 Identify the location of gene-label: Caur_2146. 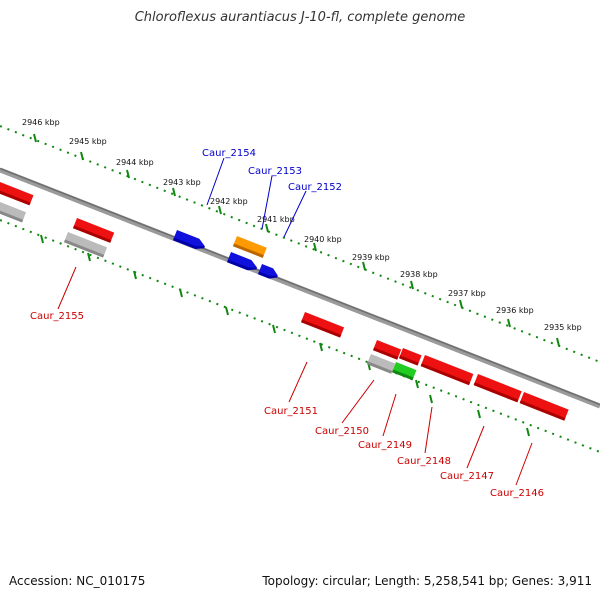
(517, 493).